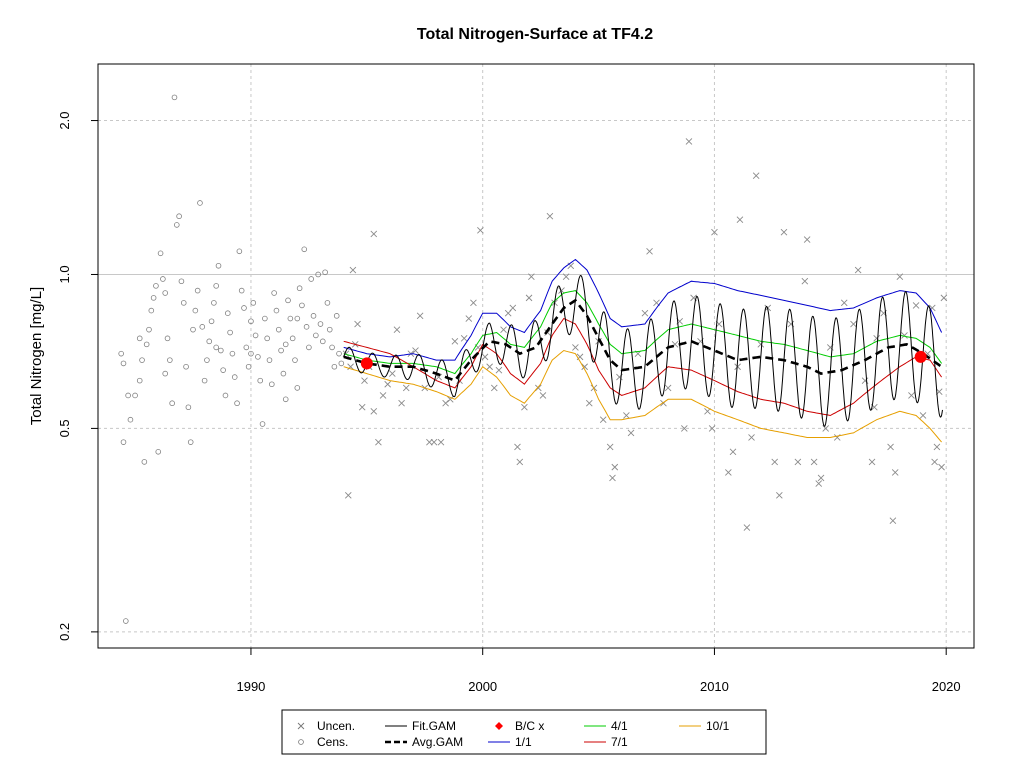 This screenshot has width=1024, height=768. What do you see at coordinates (598, 671) in the screenshot?
I see `x-axis: 1990 2000 2010 2020` at bounding box center [598, 671].